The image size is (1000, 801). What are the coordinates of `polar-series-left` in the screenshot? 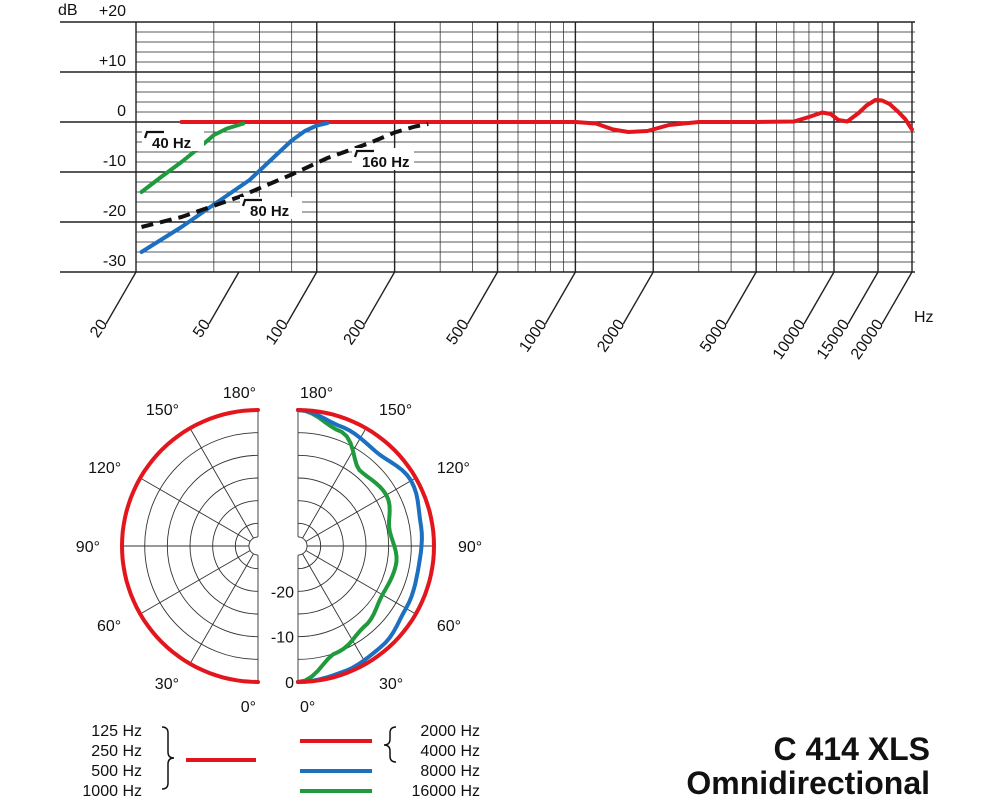 It's located at (189, 546).